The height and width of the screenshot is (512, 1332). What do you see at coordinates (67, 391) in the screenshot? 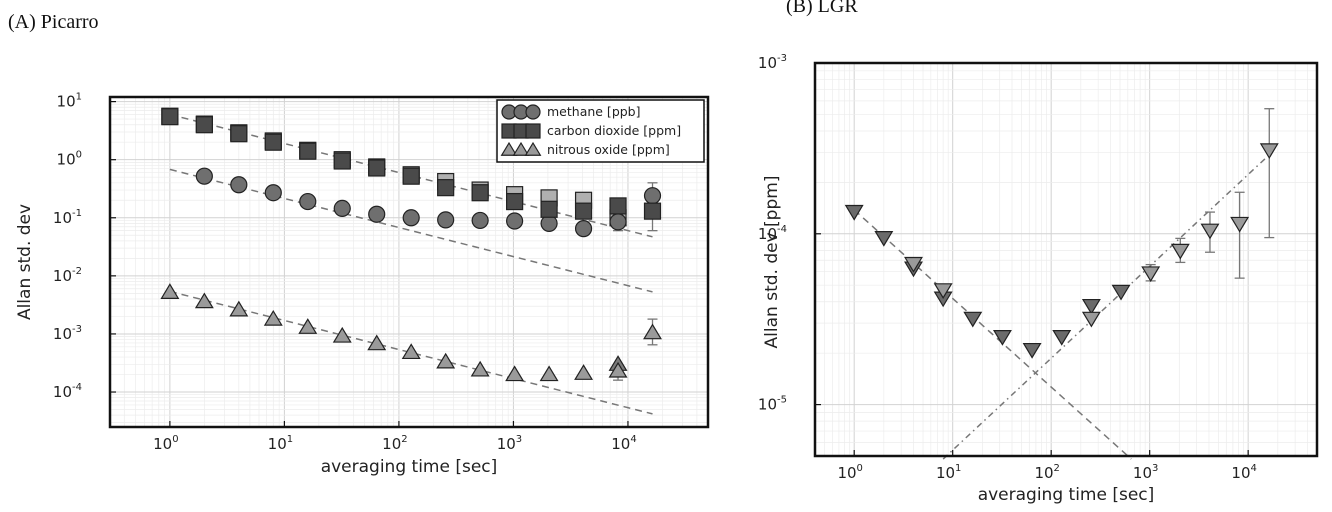
I see `y-tick-label: 10⁻⁴` at bounding box center [67, 391].